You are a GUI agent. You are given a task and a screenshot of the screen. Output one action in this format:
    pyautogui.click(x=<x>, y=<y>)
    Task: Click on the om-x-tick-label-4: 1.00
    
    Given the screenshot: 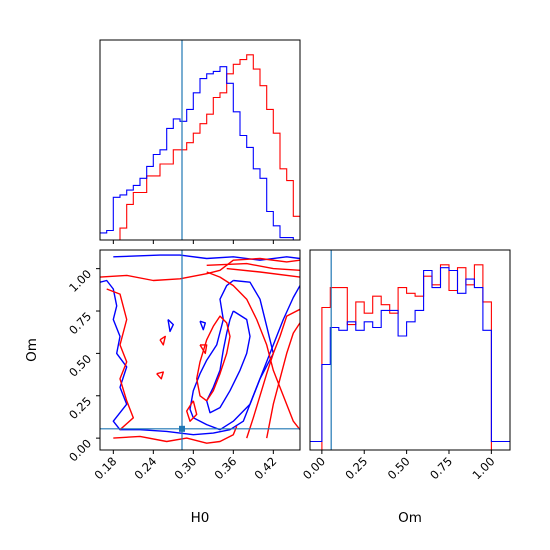 What is the action you would take?
    pyautogui.click(x=484, y=468)
    